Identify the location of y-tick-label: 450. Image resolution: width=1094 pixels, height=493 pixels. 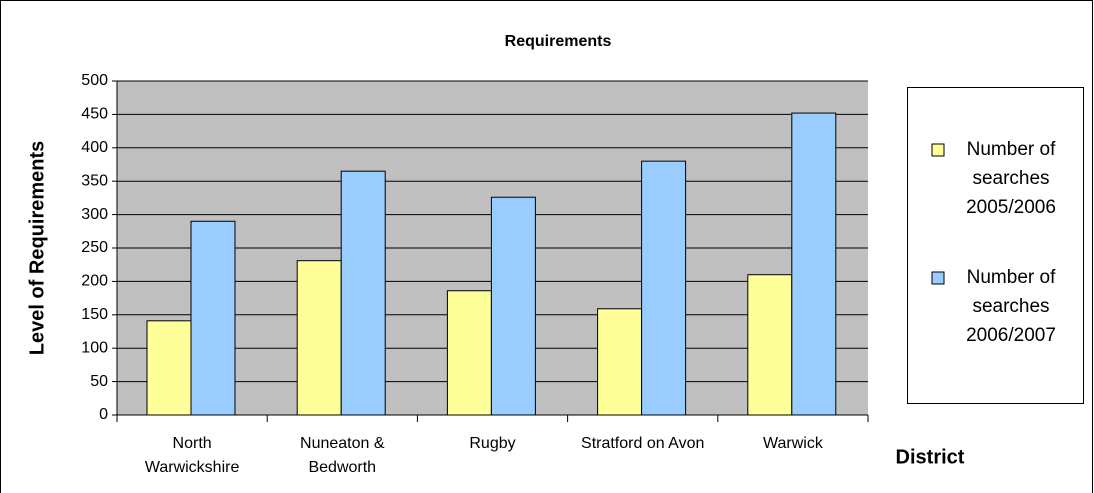
(94, 114).